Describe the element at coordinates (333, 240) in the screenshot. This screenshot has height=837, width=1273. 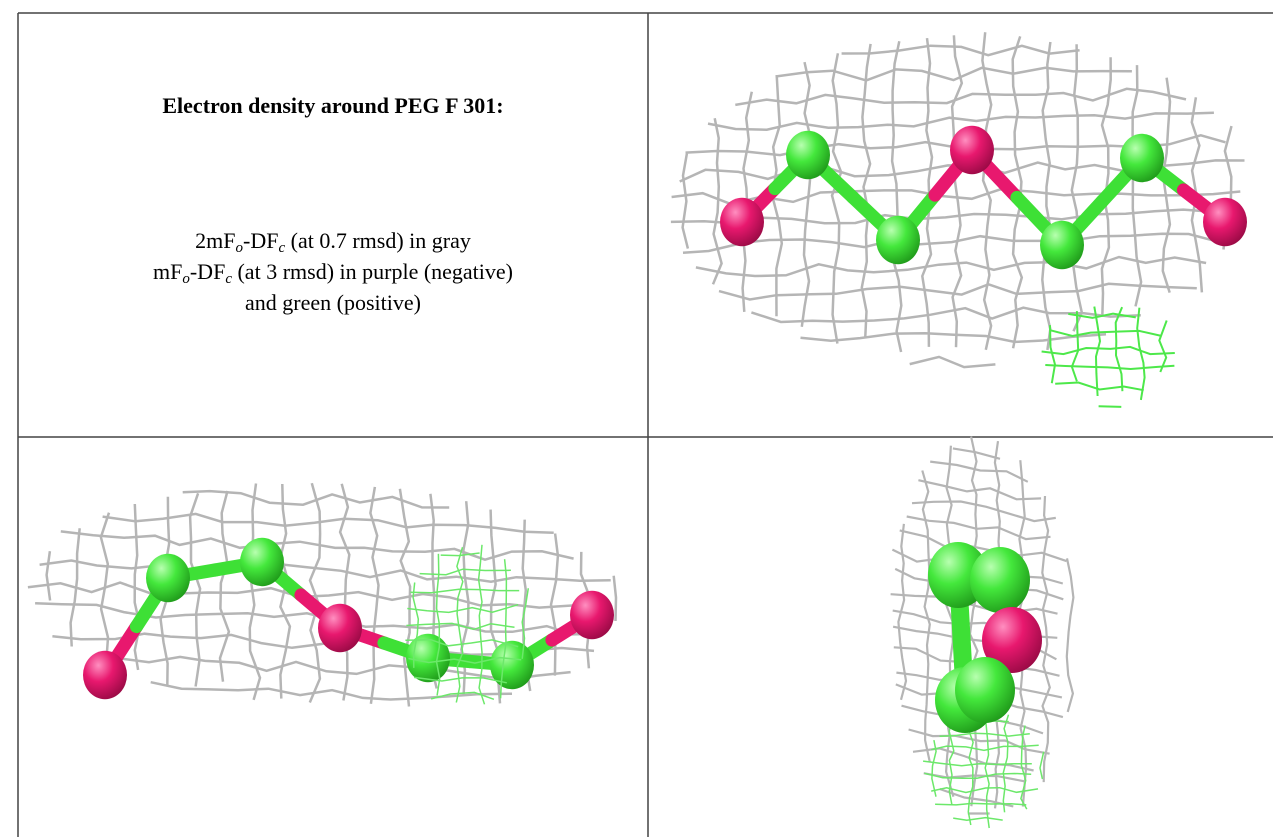
I see `caption-line: 2mFo-DFc (at 0.7 rmsd) in gray` at that location.